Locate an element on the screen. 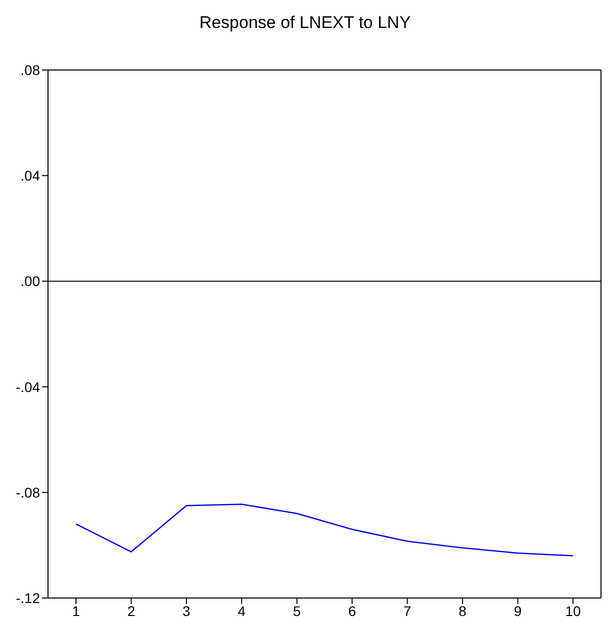 This screenshot has width=610, height=634. y-tick-label: -.04 is located at coordinates (28, 386).